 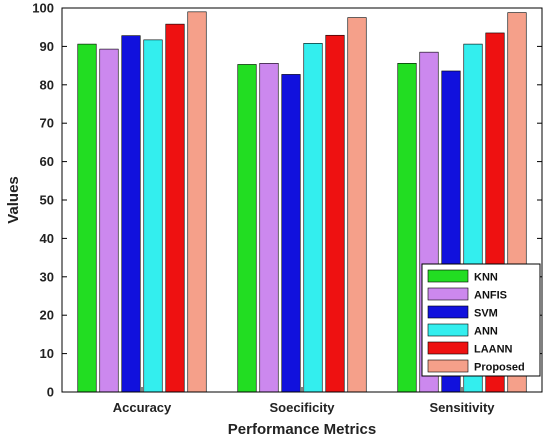 I want to click on y-tick-label: 60, so click(x=47, y=161).